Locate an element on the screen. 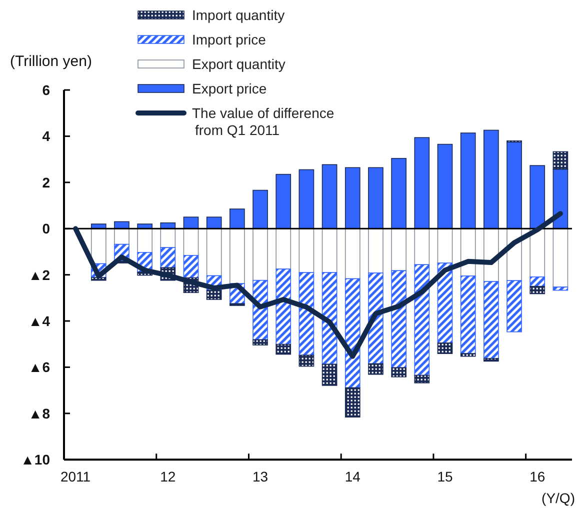 The image size is (577, 509). x-tick-label: 12 is located at coordinates (168, 476).